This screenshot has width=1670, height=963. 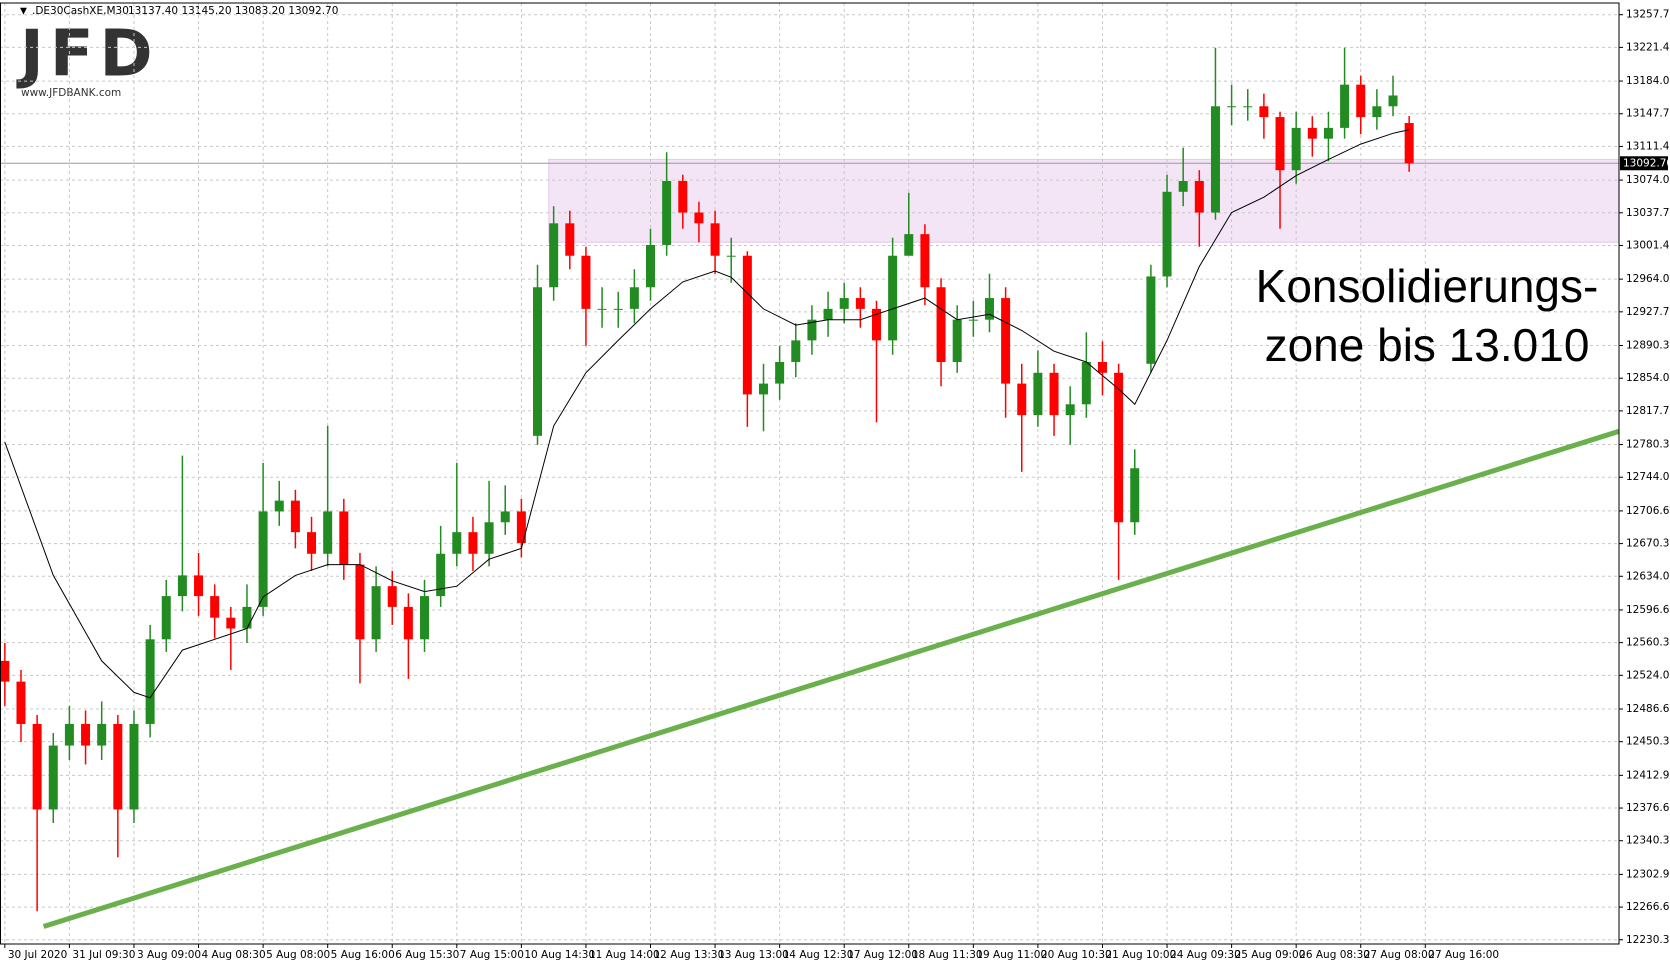 What do you see at coordinates (1648, 146) in the screenshot?
I see `y-tick-label: 13111.40` at bounding box center [1648, 146].